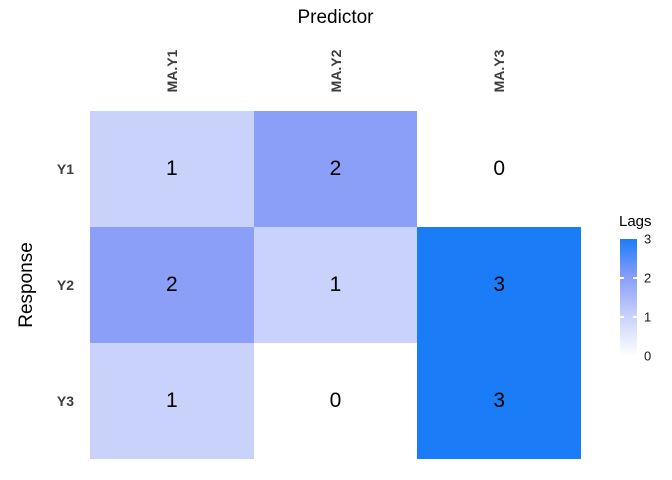  I want to click on heatmap-cell-y2-may1: 2, so click(172, 285).